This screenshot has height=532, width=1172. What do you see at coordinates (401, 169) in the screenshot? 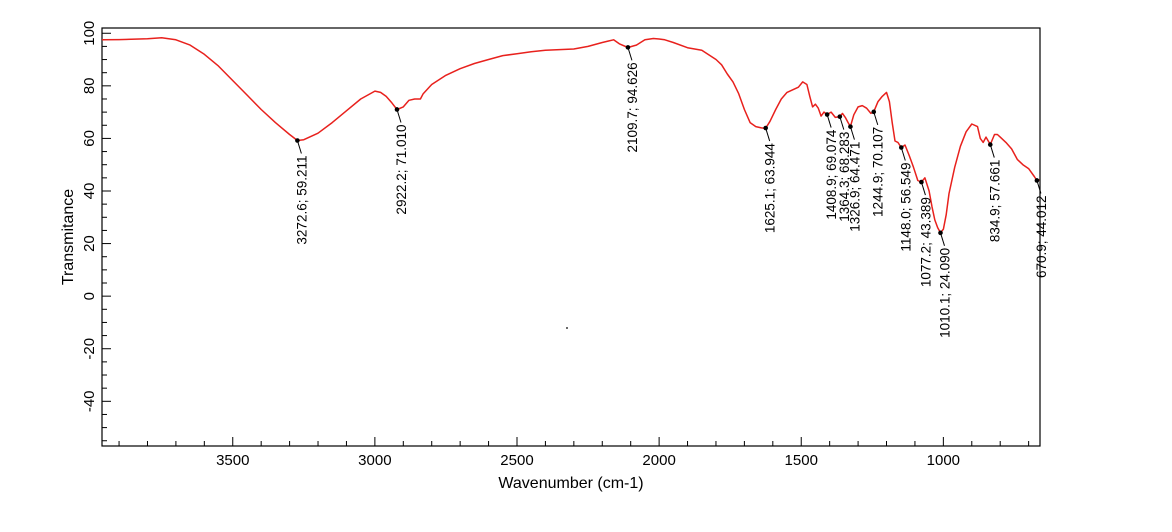
I see `peak-label: 2922.2; 71.010` at bounding box center [401, 169].